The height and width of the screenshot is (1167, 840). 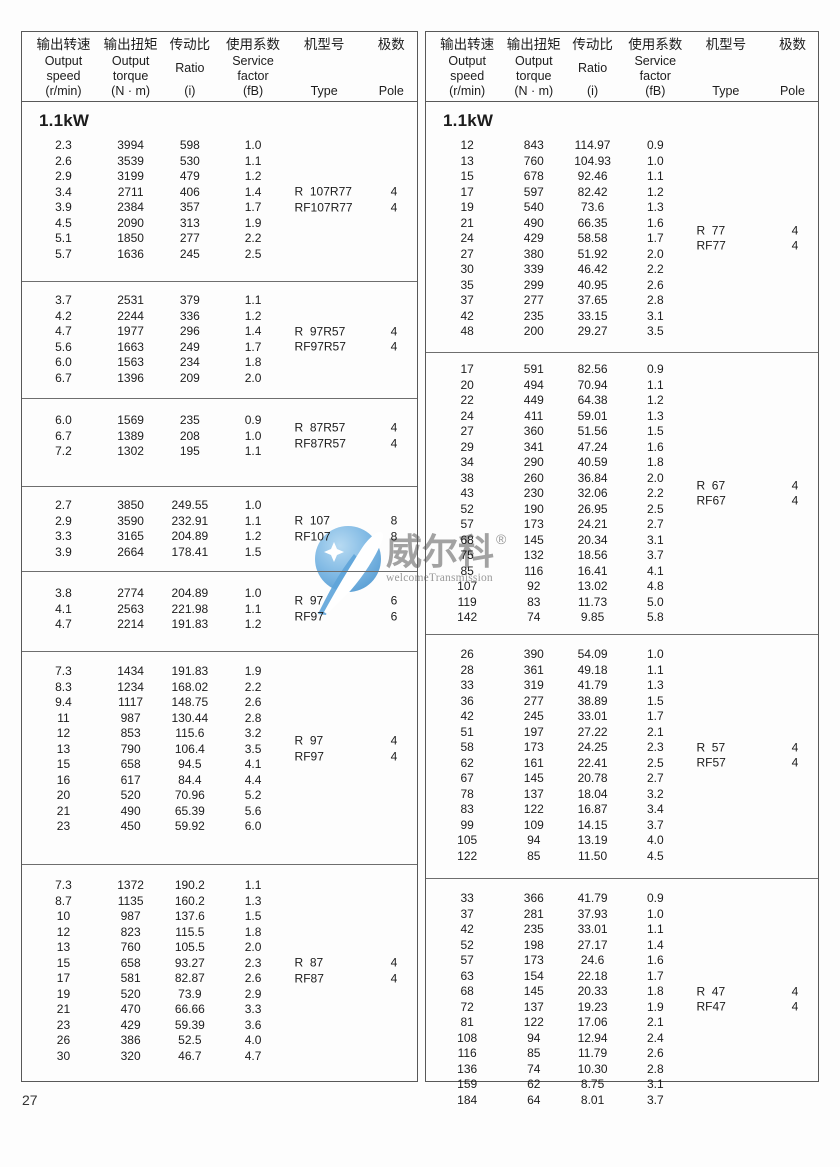 I want to click on cell-speed: 2.3, so click(x=63, y=145).